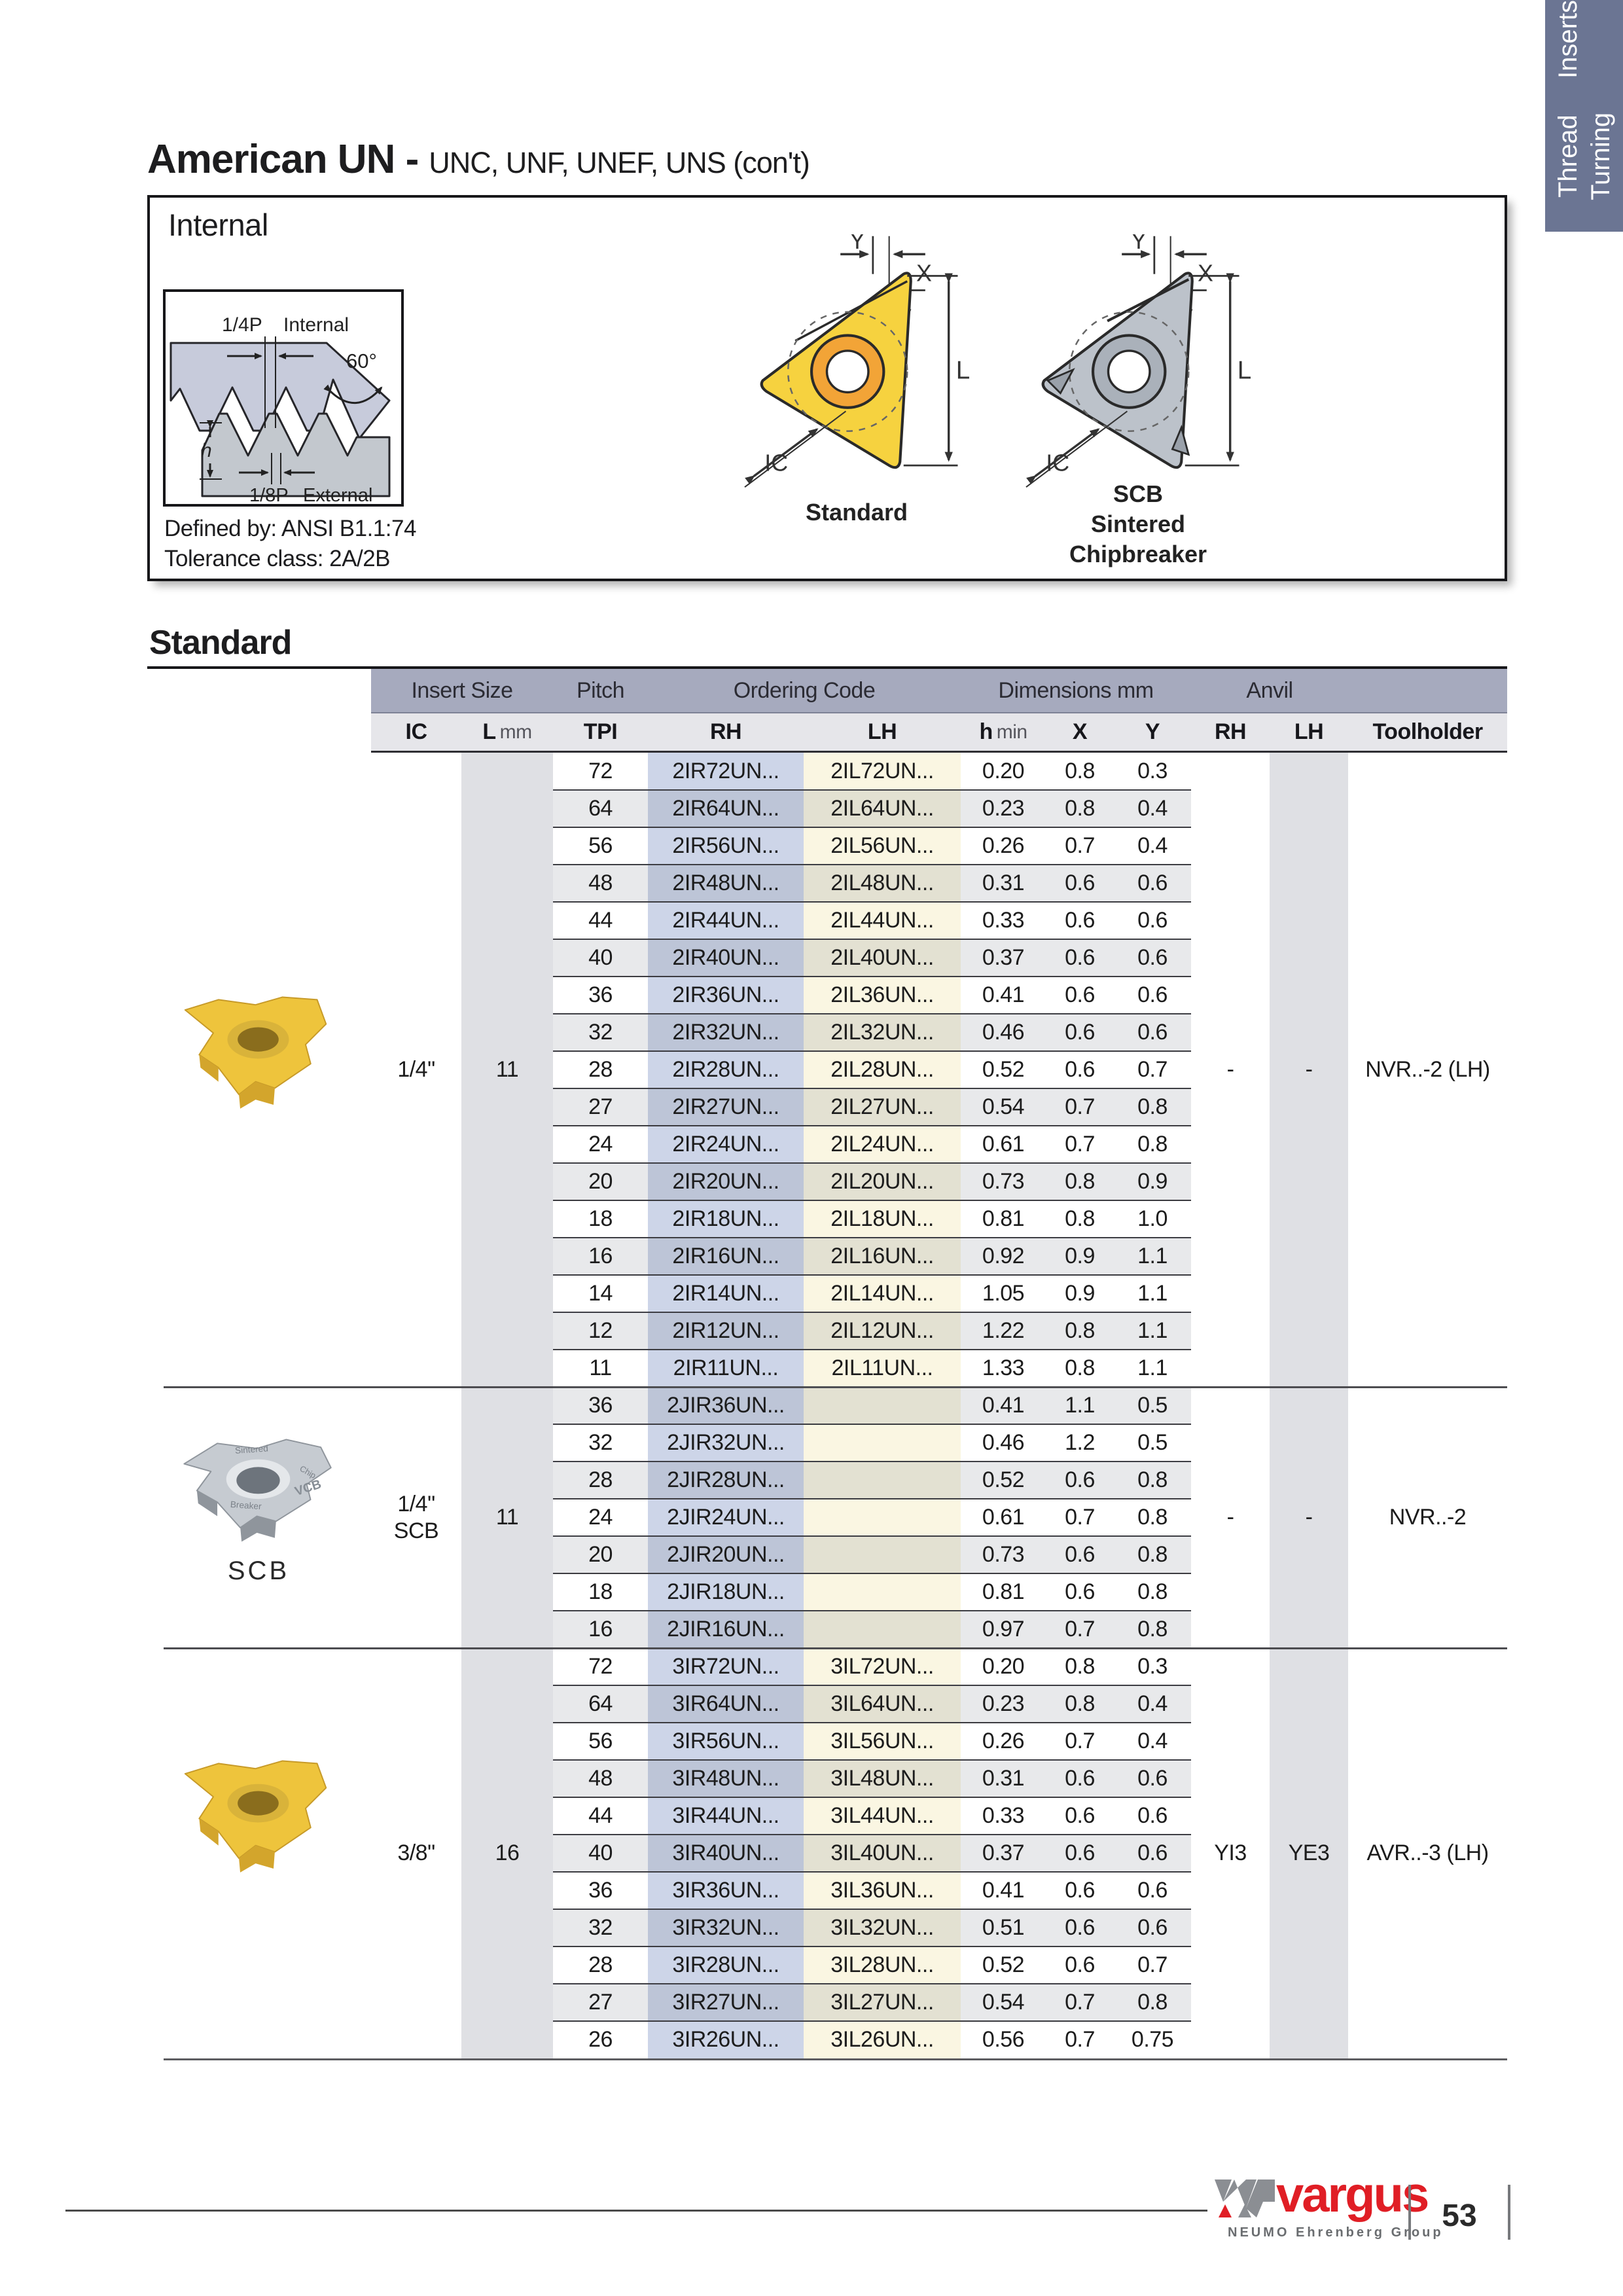  What do you see at coordinates (1152, 771) in the screenshot?
I see `cell-y: 0.3` at bounding box center [1152, 771].